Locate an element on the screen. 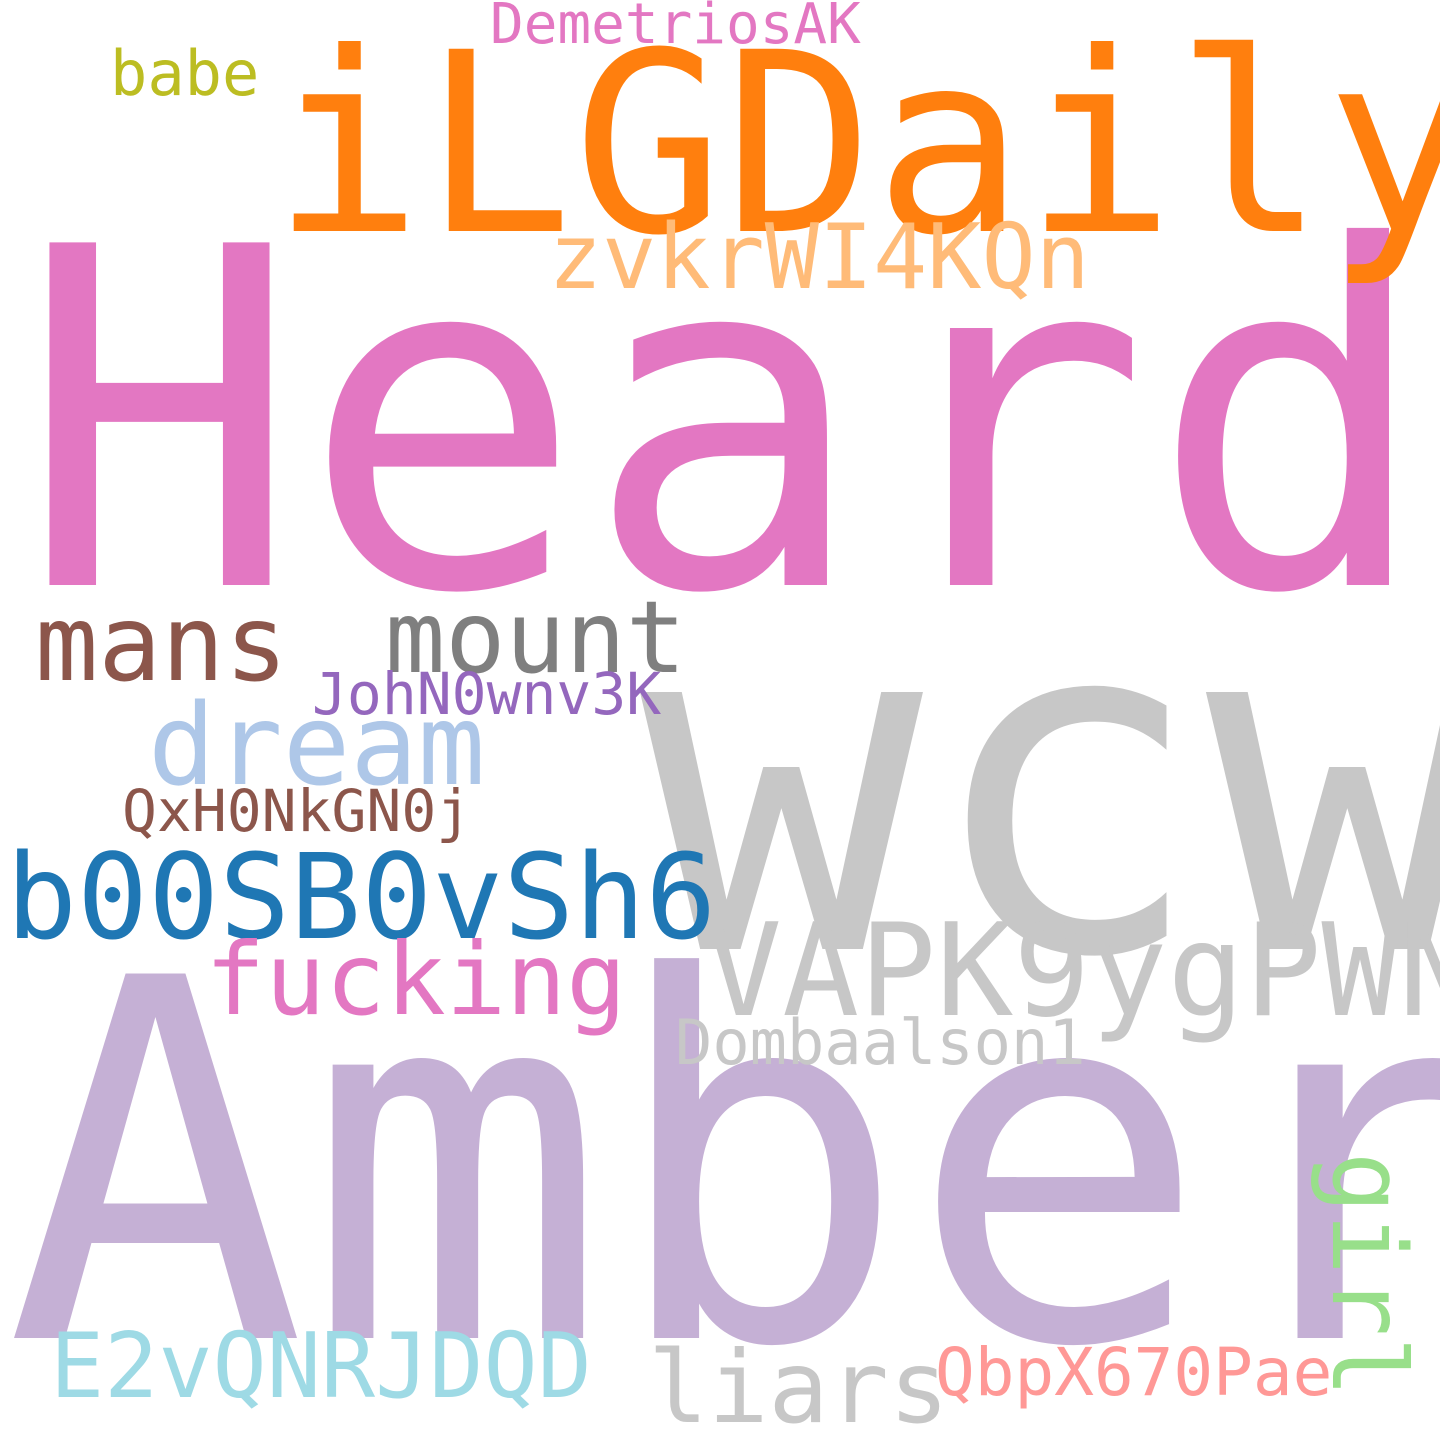  word-mans: mans is located at coordinates (161, 644).